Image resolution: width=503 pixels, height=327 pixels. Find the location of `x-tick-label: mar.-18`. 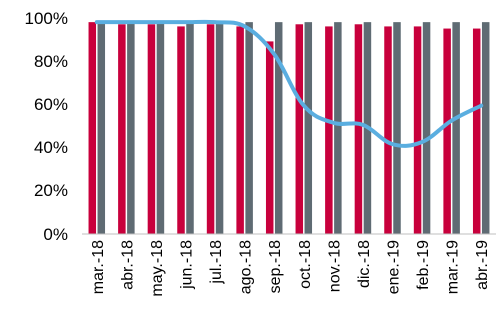

x-tick-label: mar.-18 is located at coordinates (98, 267).